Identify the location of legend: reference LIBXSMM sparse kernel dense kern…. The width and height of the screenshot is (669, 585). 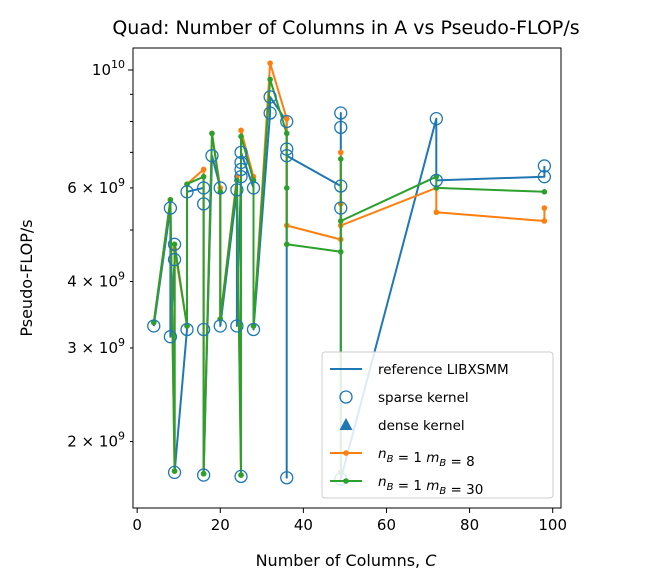
(437, 425).